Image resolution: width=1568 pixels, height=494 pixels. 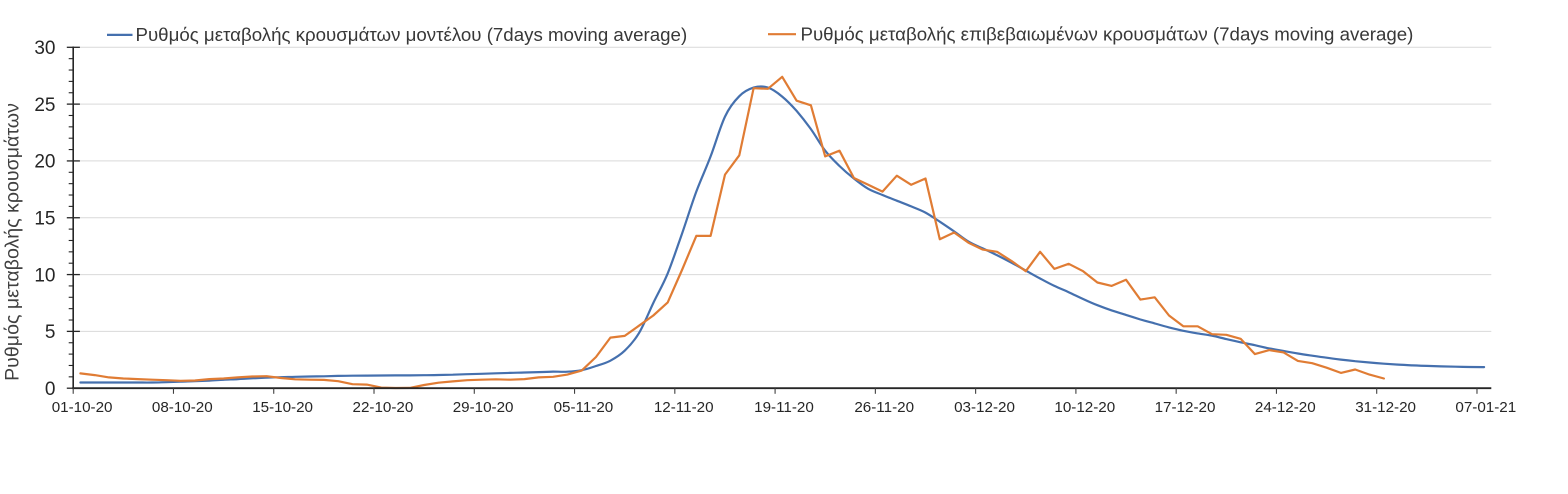 I want to click on svg-text: 29-10-20, so click(x=483, y=407).